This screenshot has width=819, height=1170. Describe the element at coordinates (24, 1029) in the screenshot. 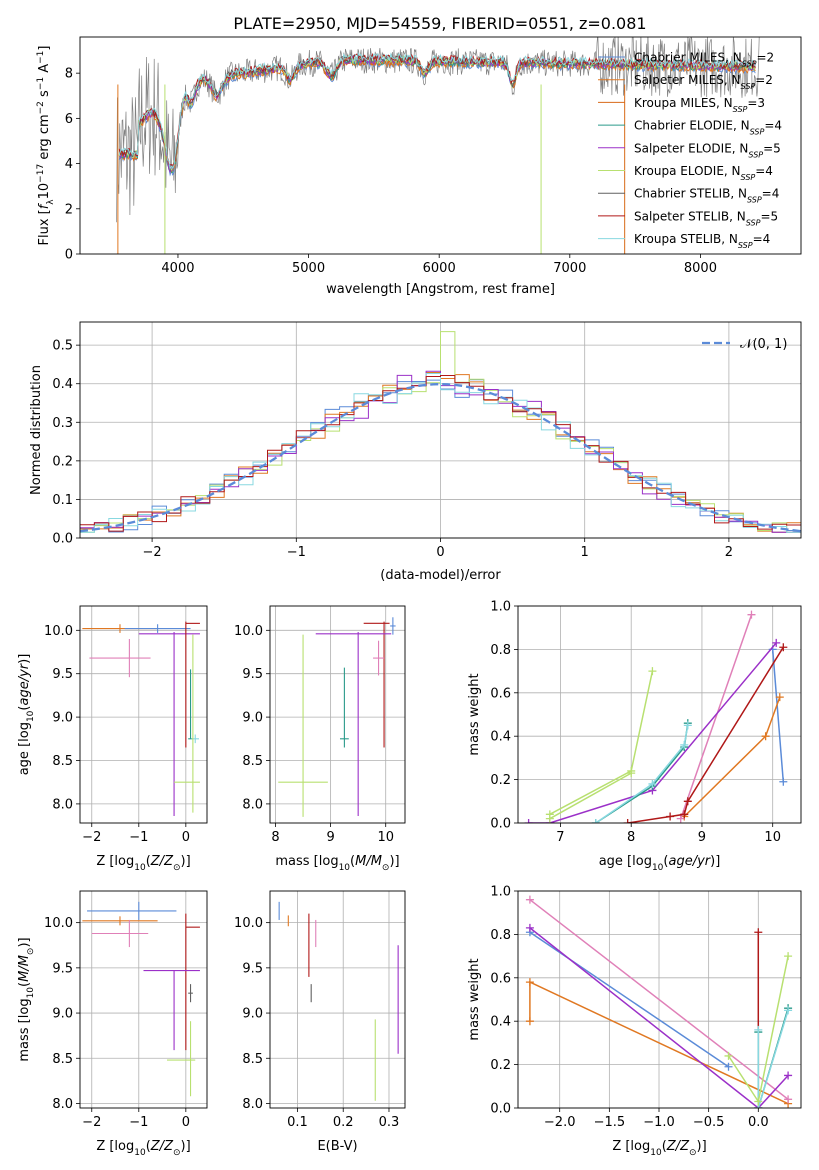

I see `y-axis-label-part: mass [log` at that location.